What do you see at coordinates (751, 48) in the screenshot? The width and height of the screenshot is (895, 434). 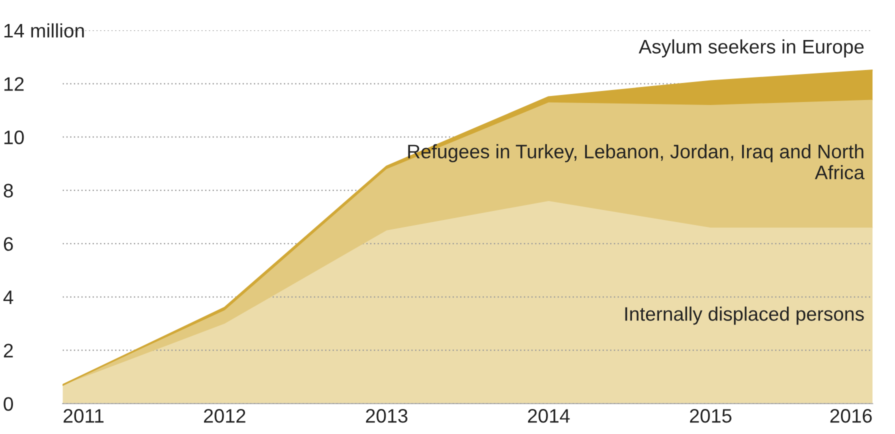 I see `series-label: Asylum seekers in Europe` at bounding box center [751, 48].